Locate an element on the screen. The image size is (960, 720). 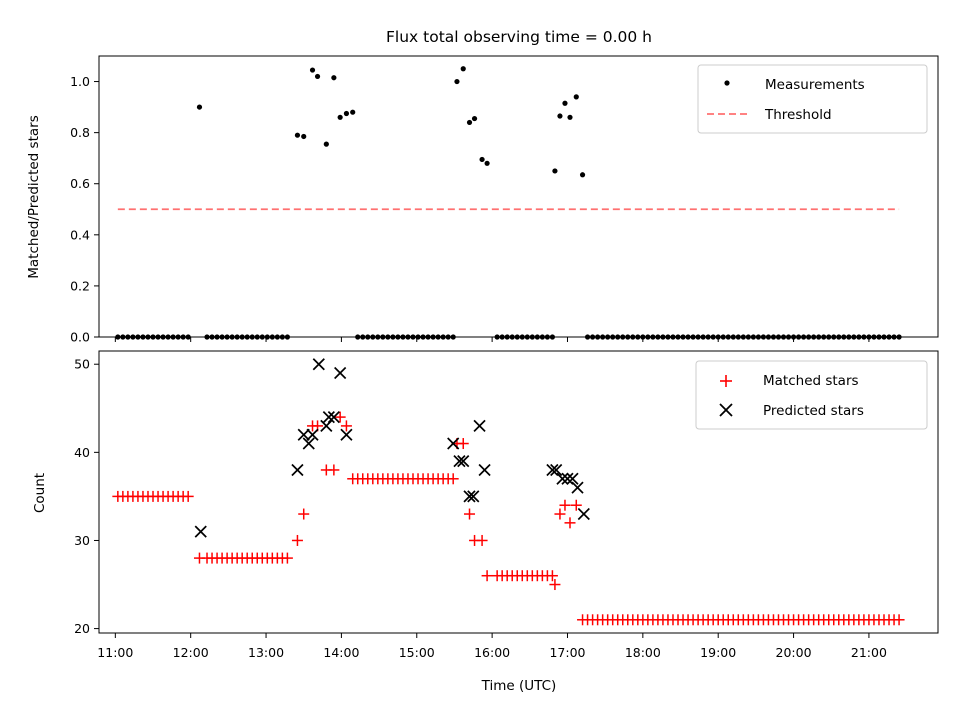
x-axis-label: Time (UTC) is located at coordinates (519, 686).